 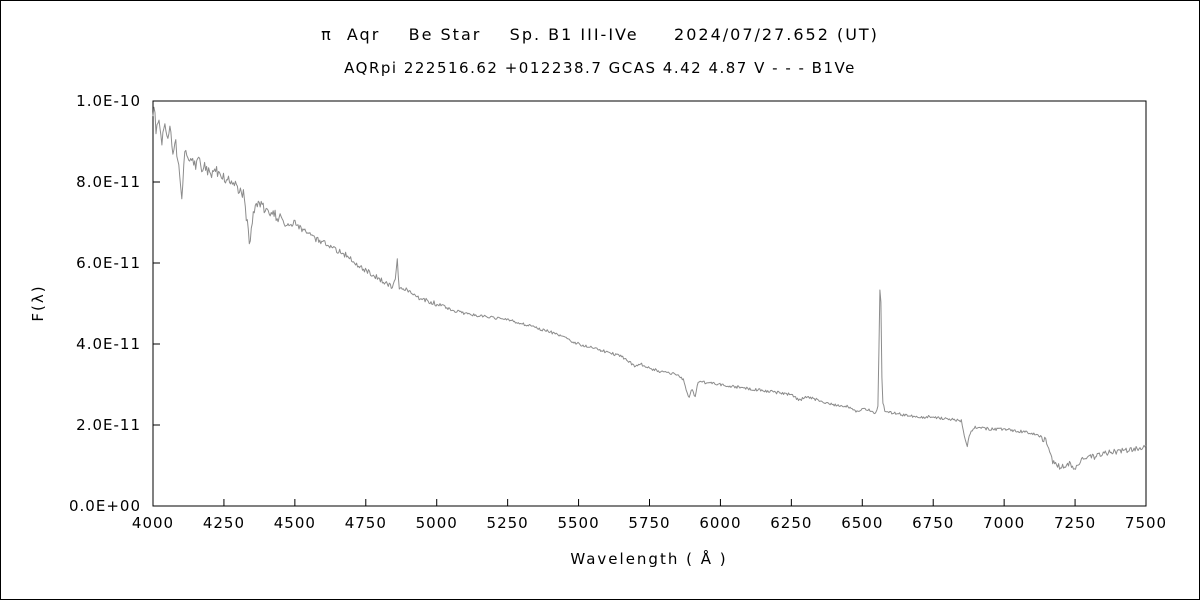 I want to click on y-tick-label: 8.0E-11, so click(x=108, y=182).